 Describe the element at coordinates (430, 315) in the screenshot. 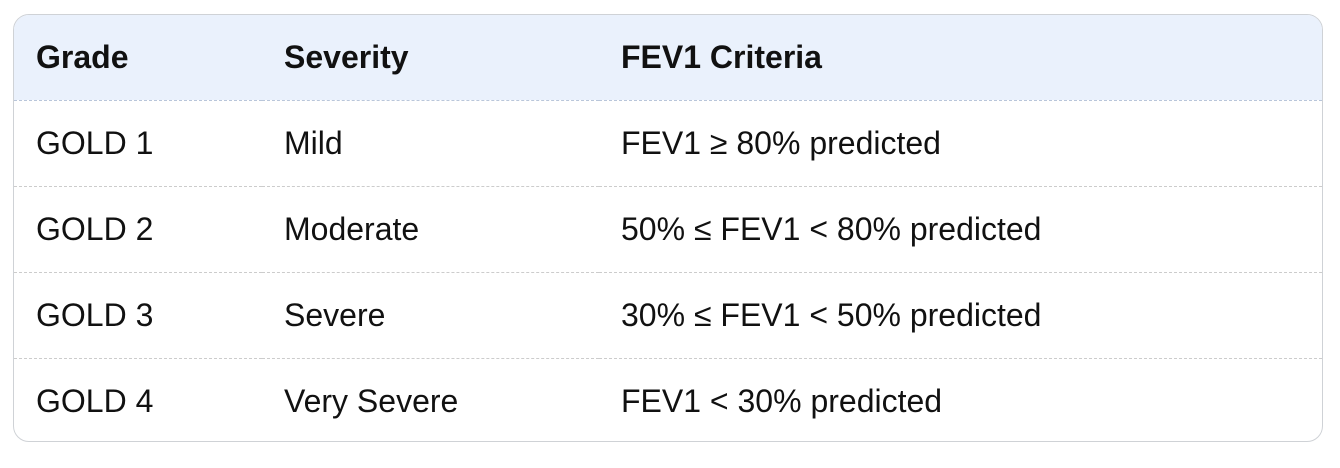

I see `cell-severity: Severe` at that location.